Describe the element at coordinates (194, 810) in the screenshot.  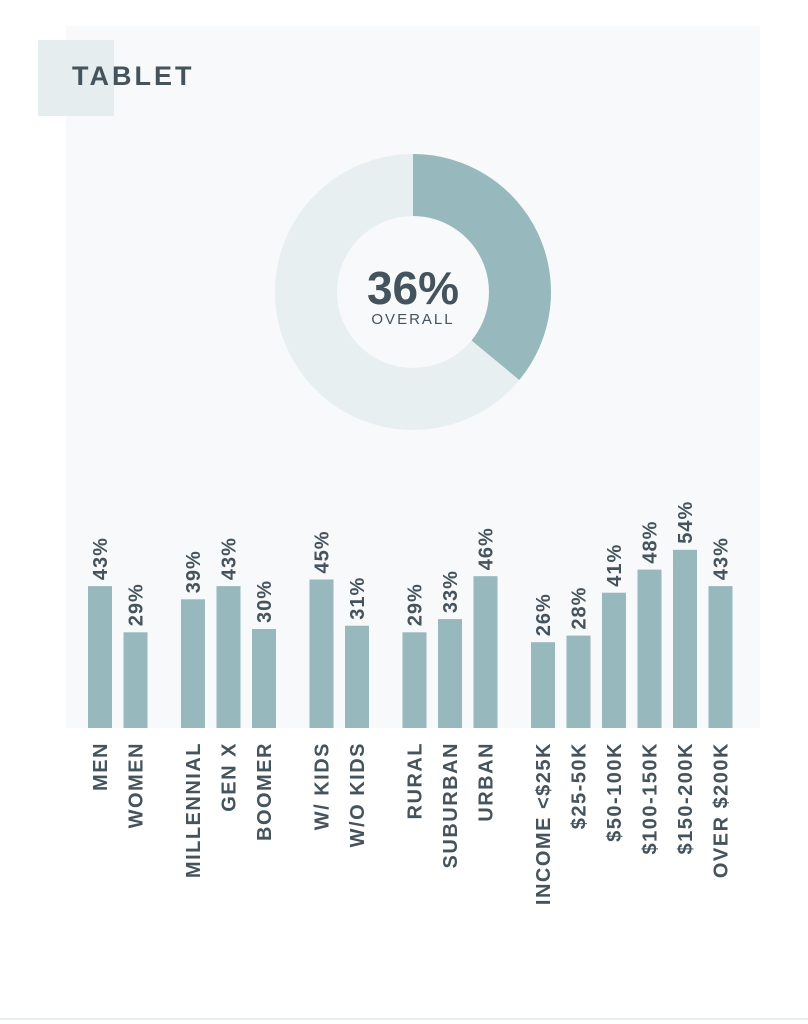
I see `category-label: MILLENNIAL` at that location.